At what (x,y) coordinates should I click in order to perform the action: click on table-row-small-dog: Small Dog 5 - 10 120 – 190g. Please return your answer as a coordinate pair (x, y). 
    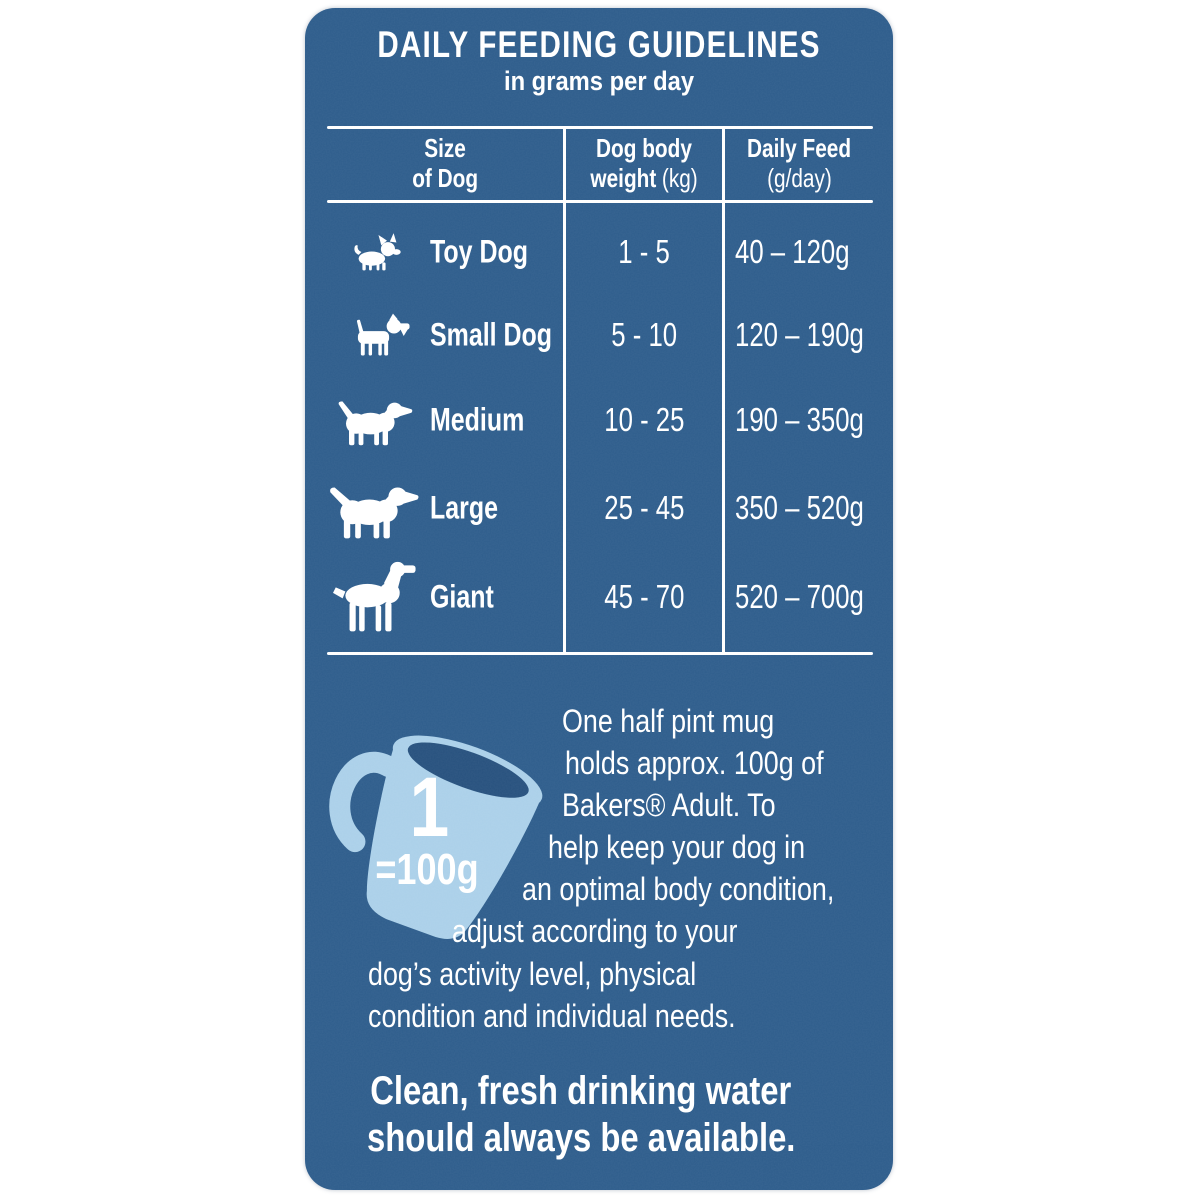
    Looking at the image, I should click on (600, 335).